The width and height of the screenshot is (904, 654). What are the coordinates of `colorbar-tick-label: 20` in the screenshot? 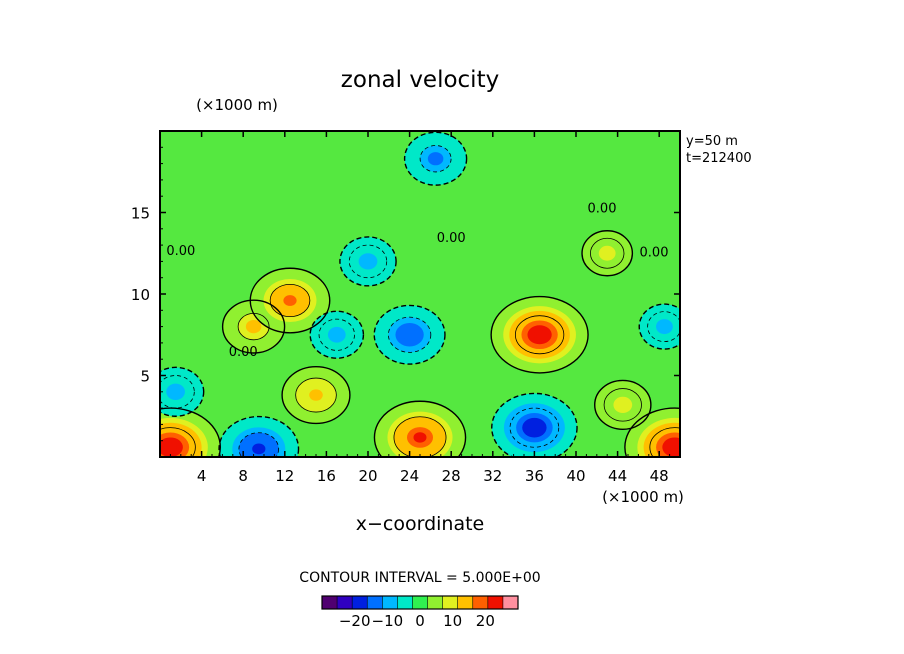 It's located at (485, 621).